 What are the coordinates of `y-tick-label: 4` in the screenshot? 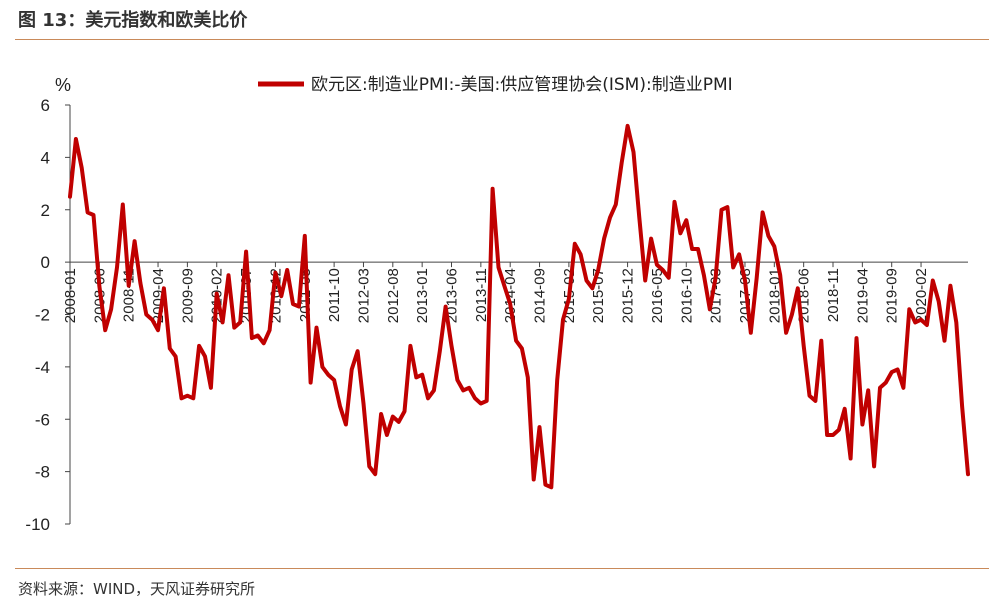 It's located at (45, 157).